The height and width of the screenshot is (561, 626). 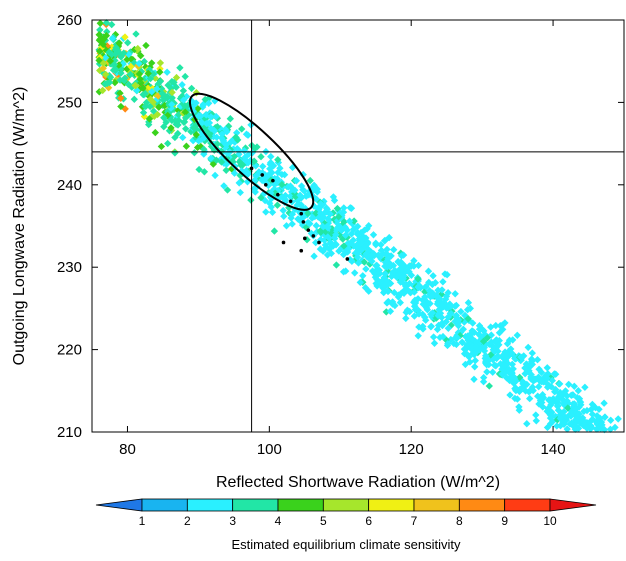 What do you see at coordinates (358, 482) in the screenshot?
I see `x-axis-title: Reflected Shortwave Radiation (W/m^2)` at bounding box center [358, 482].